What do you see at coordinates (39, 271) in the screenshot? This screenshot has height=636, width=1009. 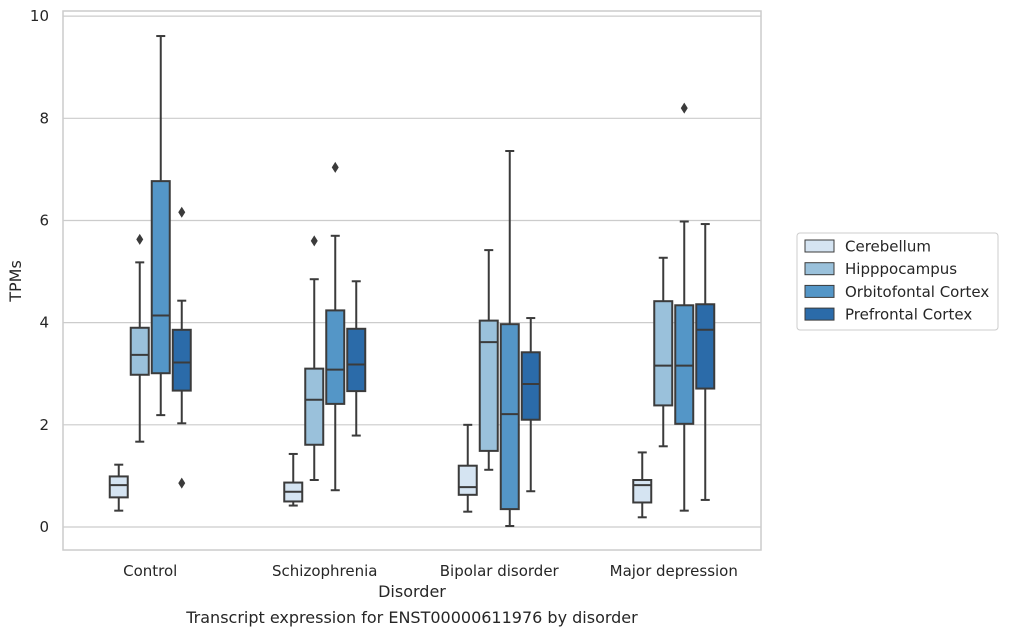 I see `y-tick-labels: 0 2 4 6 8 10` at bounding box center [39, 271].